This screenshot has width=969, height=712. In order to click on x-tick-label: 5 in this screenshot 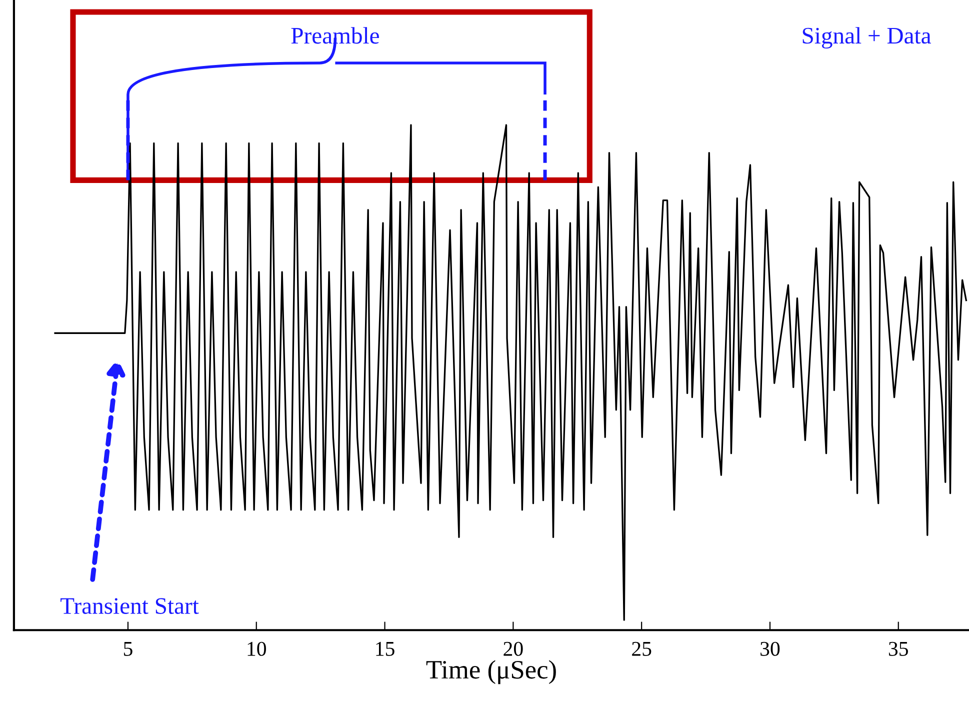, I will do `click(128, 649)`.